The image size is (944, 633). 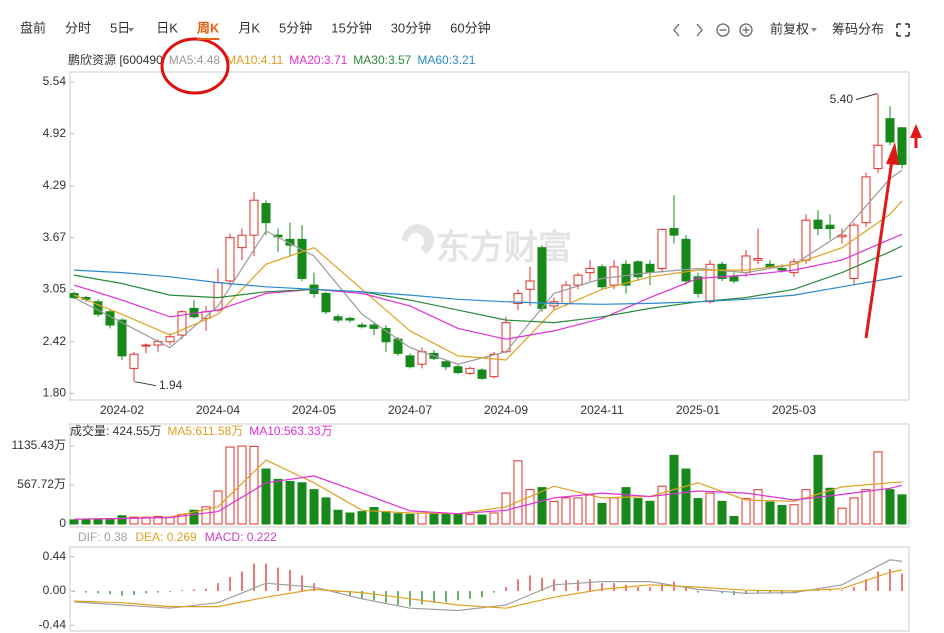 I want to click on toolbar-tab: 5分钟, so click(x=295, y=27).